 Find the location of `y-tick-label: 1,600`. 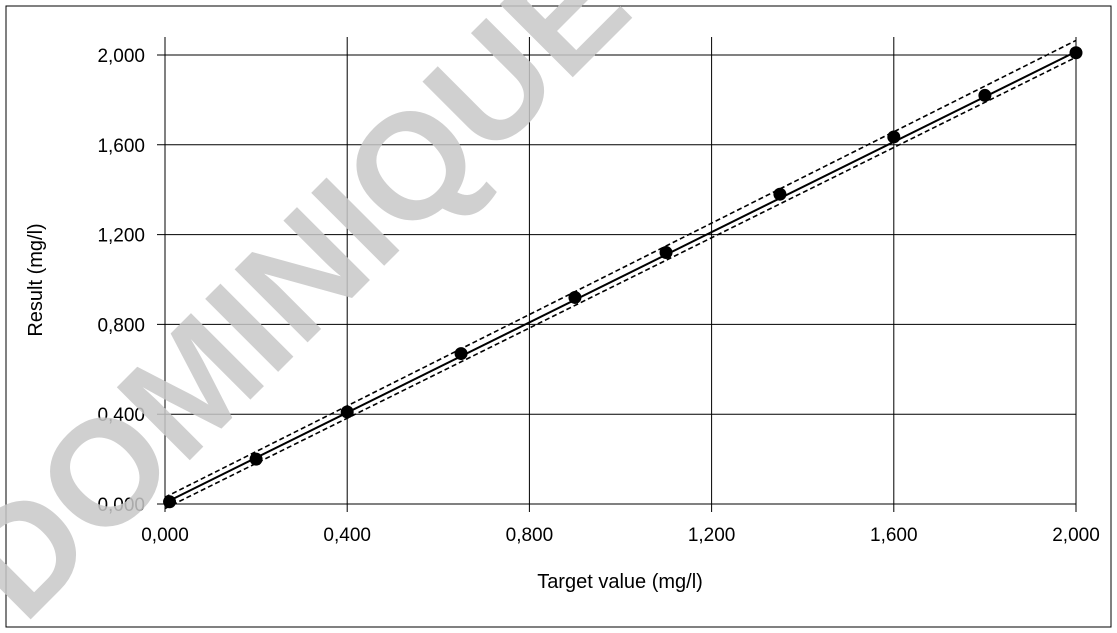

y-tick-label: 1,600 is located at coordinates (121, 146).